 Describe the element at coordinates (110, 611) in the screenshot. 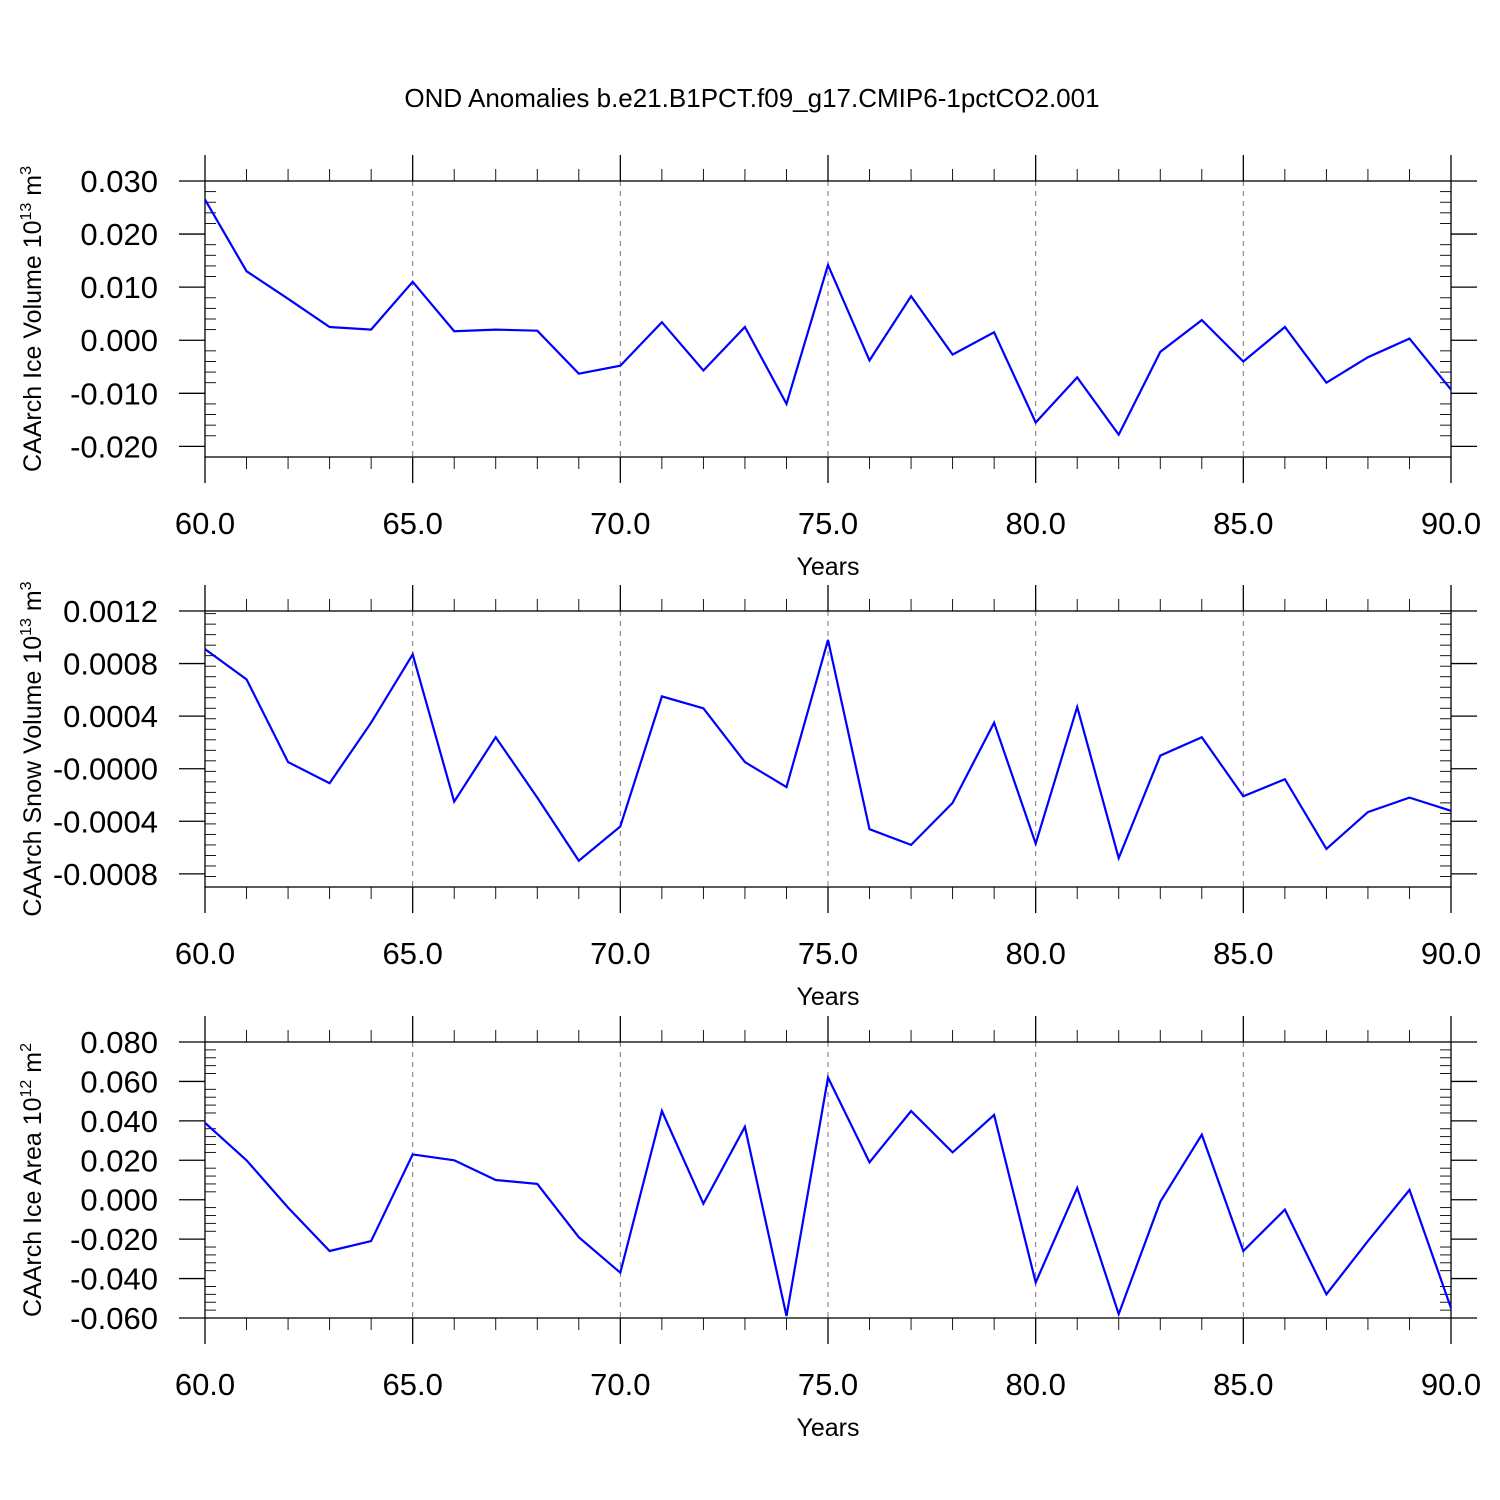

I see `y-tick-label: 0.0012` at that location.